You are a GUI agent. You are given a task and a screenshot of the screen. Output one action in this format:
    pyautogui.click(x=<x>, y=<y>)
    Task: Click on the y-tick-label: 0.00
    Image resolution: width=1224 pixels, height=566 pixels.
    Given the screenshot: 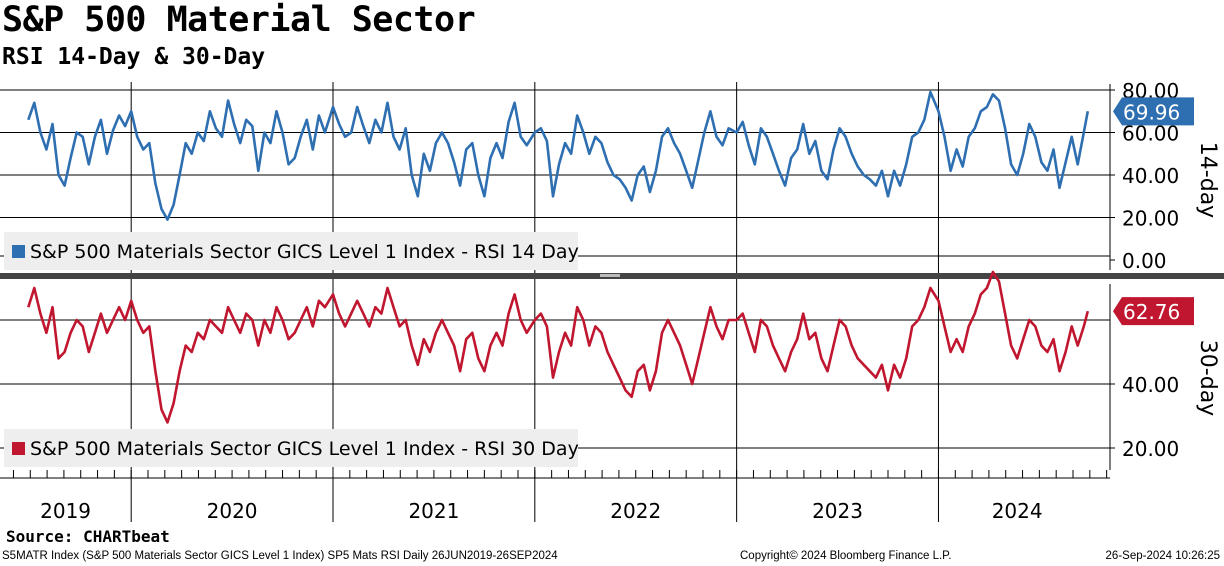 What is the action you would take?
    pyautogui.click(x=1144, y=261)
    